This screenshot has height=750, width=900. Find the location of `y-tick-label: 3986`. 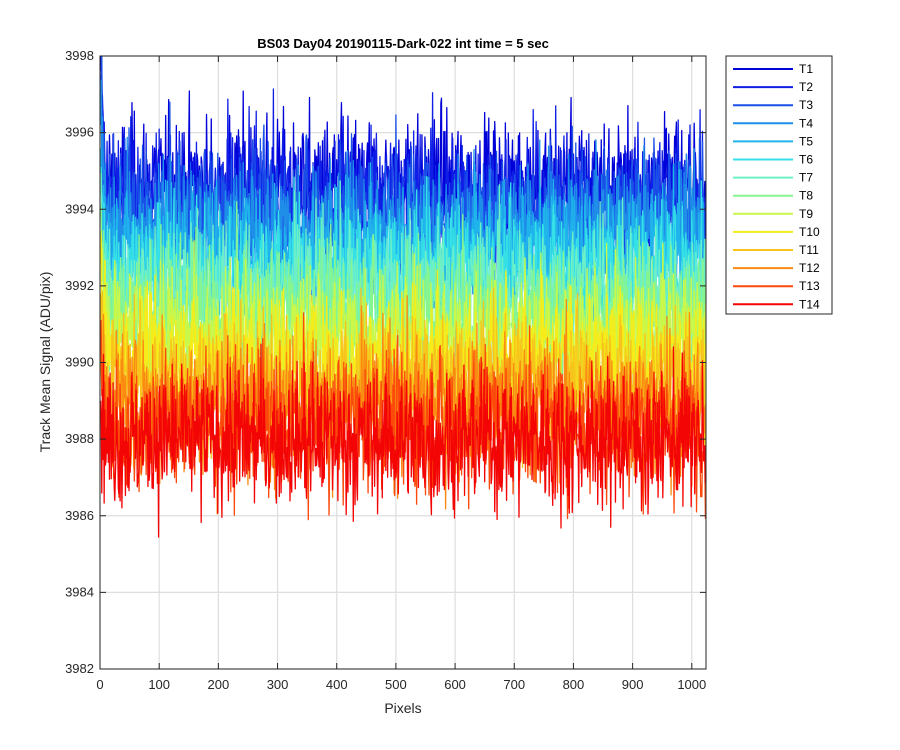

y-tick-label: 3986 is located at coordinates (79, 515).